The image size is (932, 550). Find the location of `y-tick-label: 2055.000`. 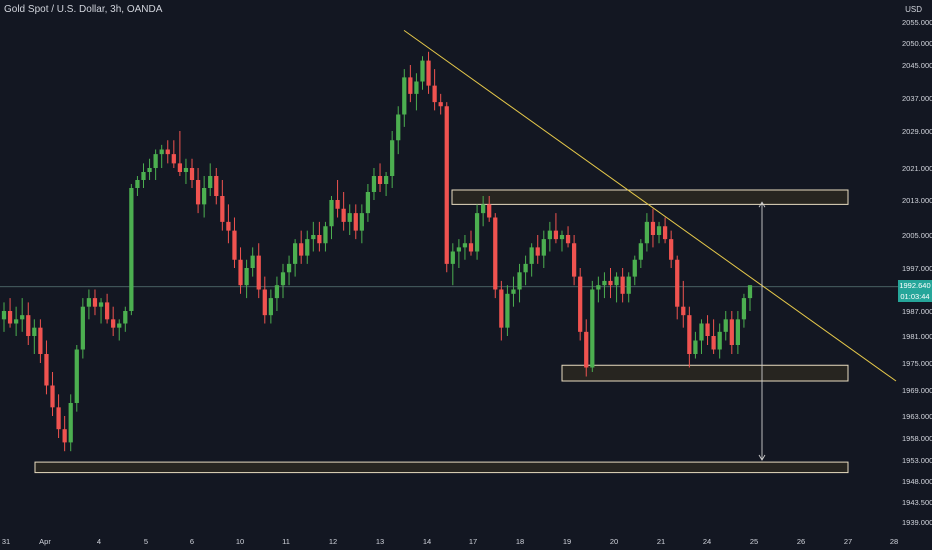

y-tick-label: 2055.000 is located at coordinates (917, 22).